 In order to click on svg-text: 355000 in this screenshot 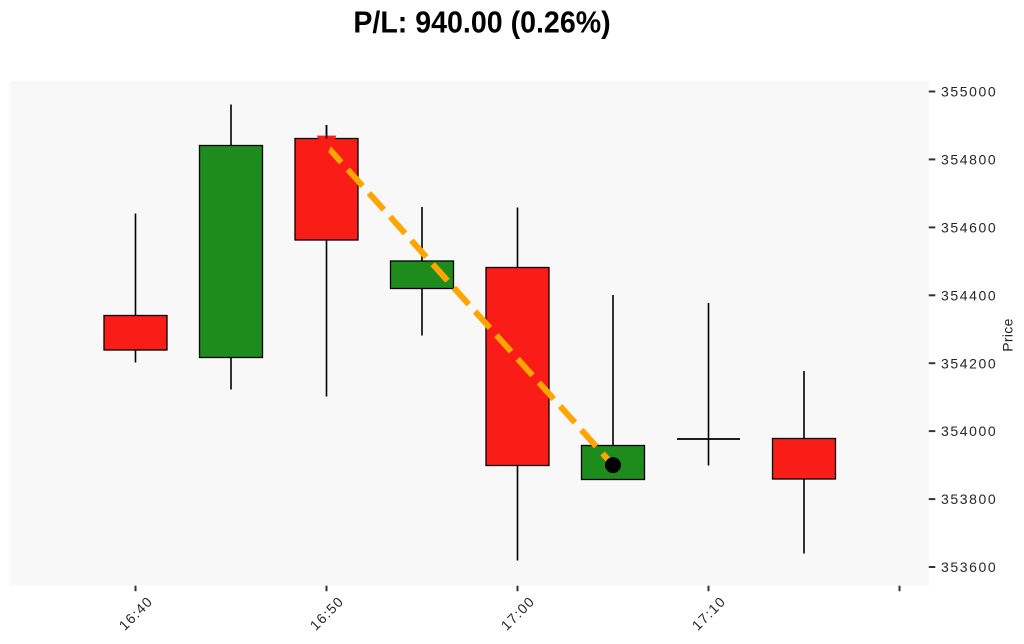, I will do `click(969, 92)`.